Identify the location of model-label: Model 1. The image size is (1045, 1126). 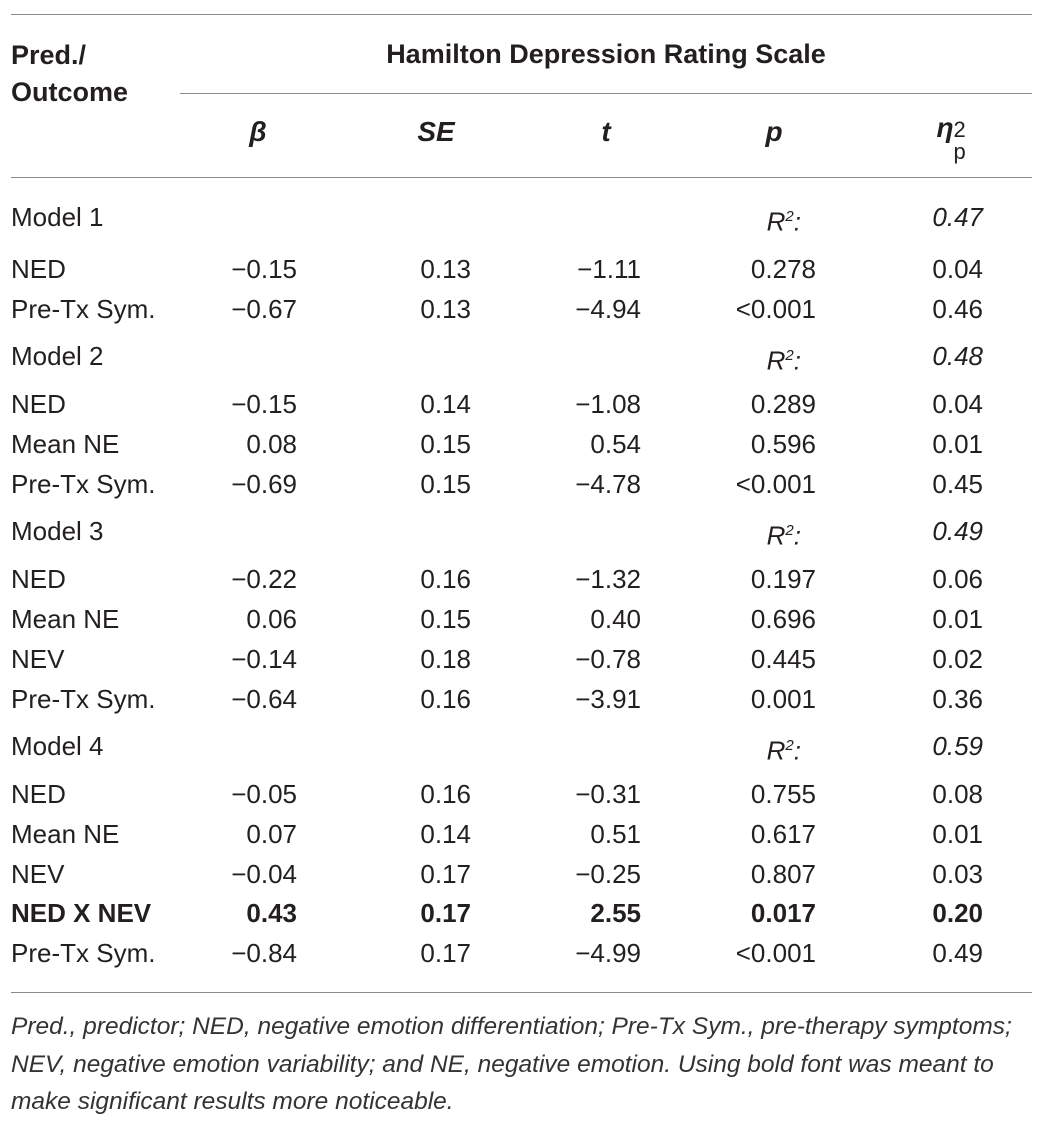
(57, 217).